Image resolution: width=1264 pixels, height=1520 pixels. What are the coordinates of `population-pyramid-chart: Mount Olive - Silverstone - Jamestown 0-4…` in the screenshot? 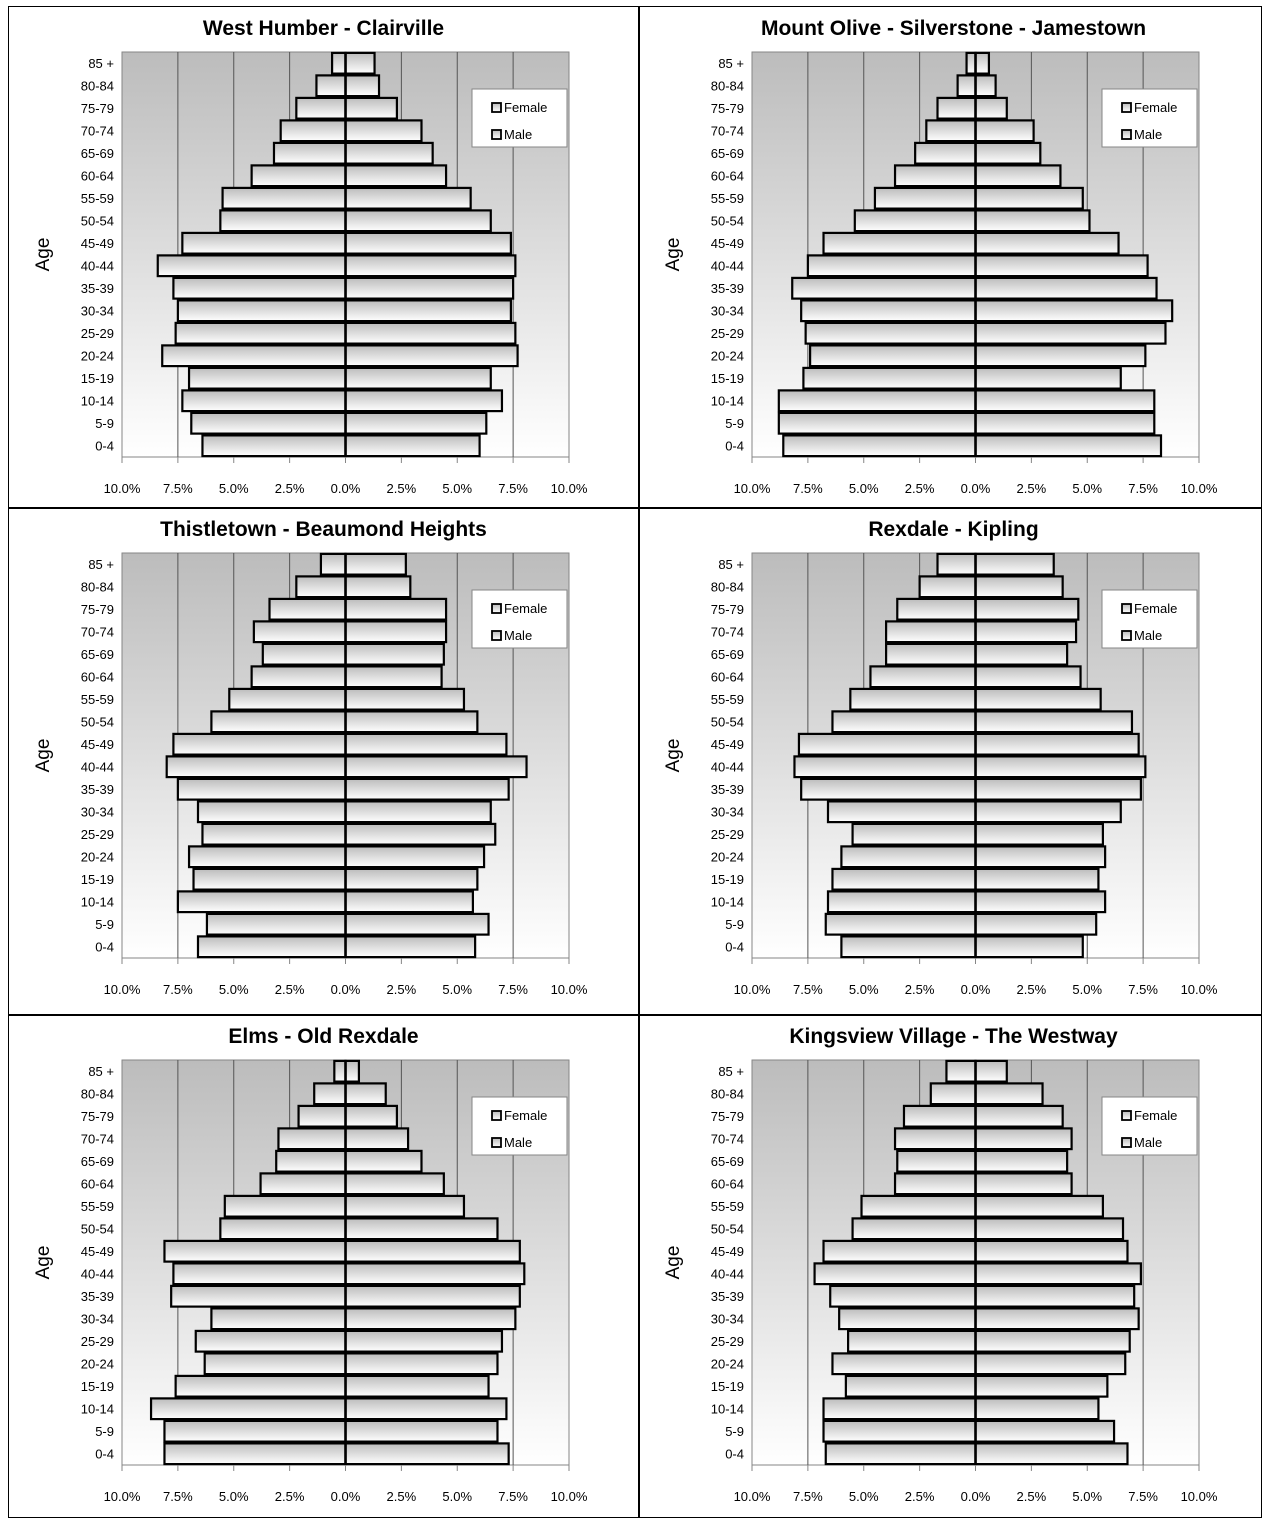 It's located at (940, 256).